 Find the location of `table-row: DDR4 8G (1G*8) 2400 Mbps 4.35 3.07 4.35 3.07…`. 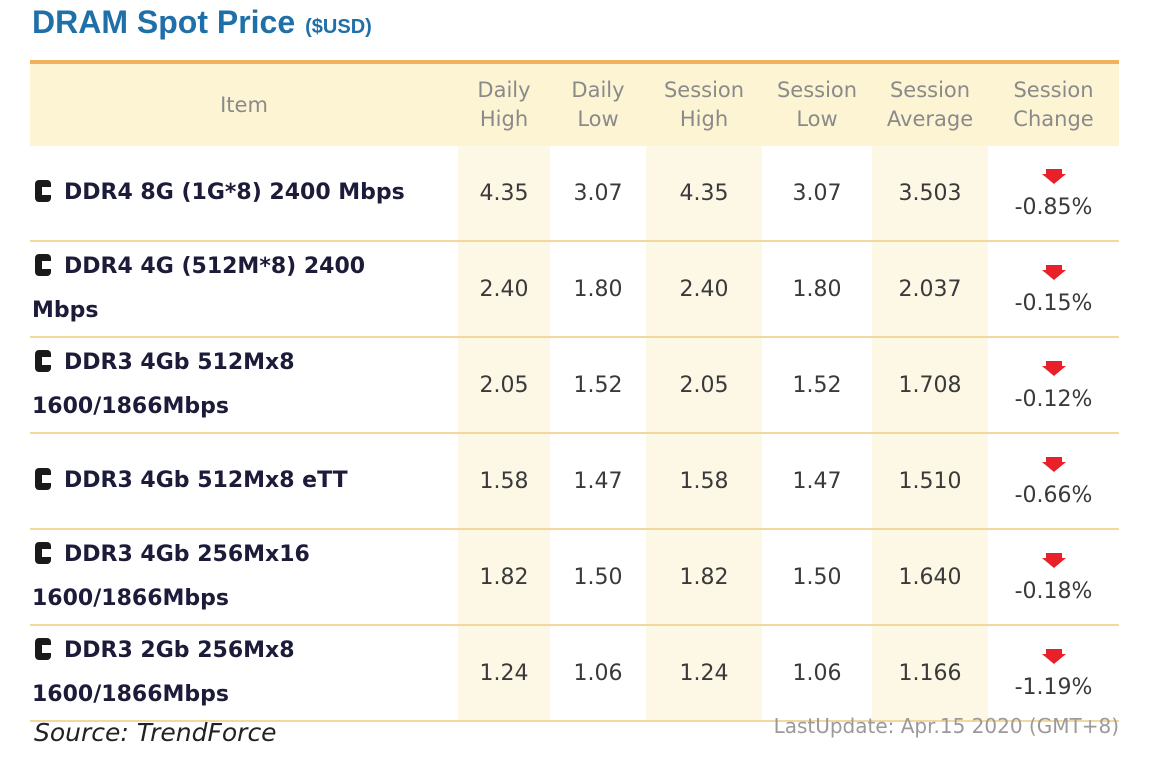

table-row: DDR4 8G (1G*8) 2400 Mbps 4.35 3.07 4.35 3.07… is located at coordinates (574, 194).